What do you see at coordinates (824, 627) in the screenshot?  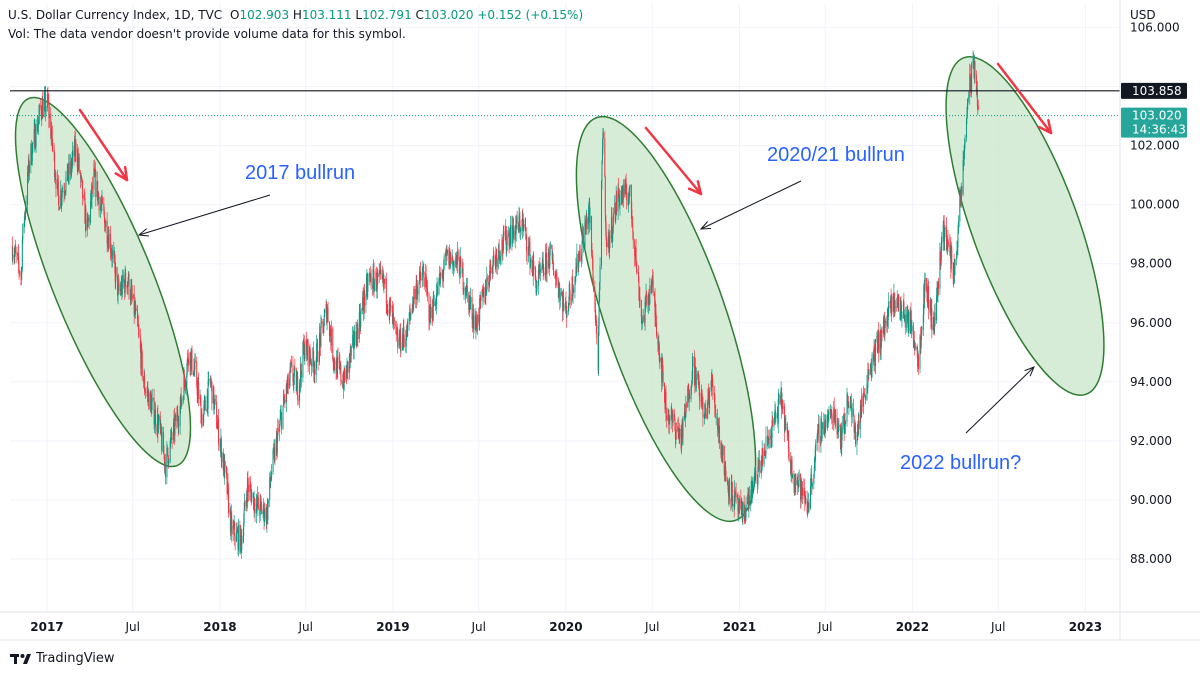 I see `x-tick-label: Jul` at bounding box center [824, 627].